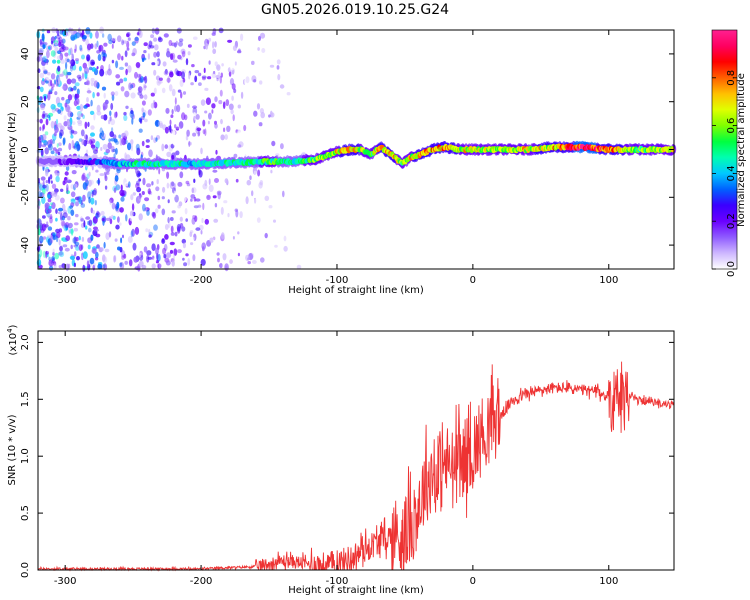 The width and height of the screenshot is (750, 600). I want to click on colorbar-tick-label: 0.0, so click(731, 269).